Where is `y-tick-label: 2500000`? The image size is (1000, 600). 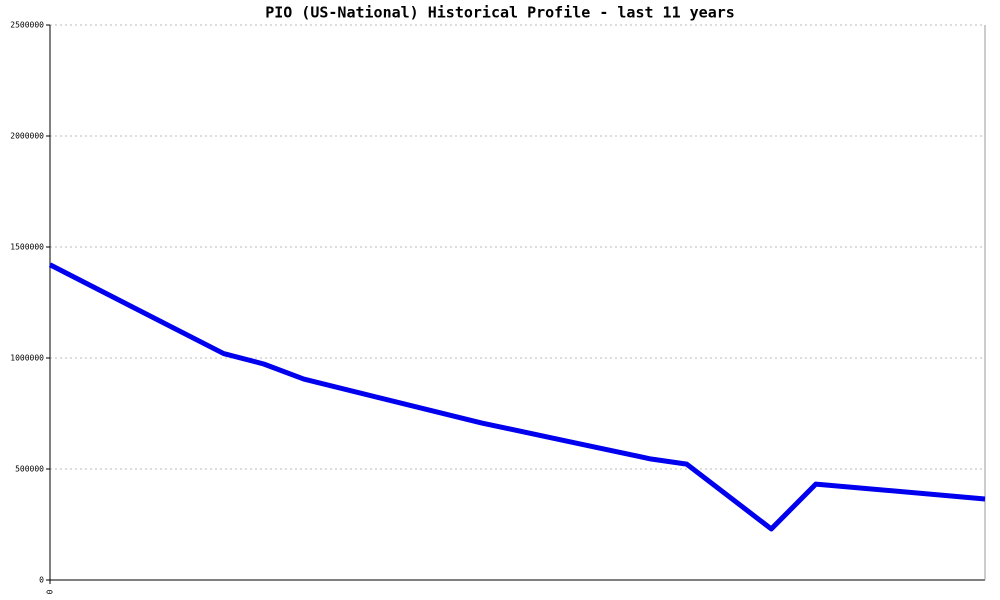
y-tick-label: 2500000 is located at coordinates (27, 25).